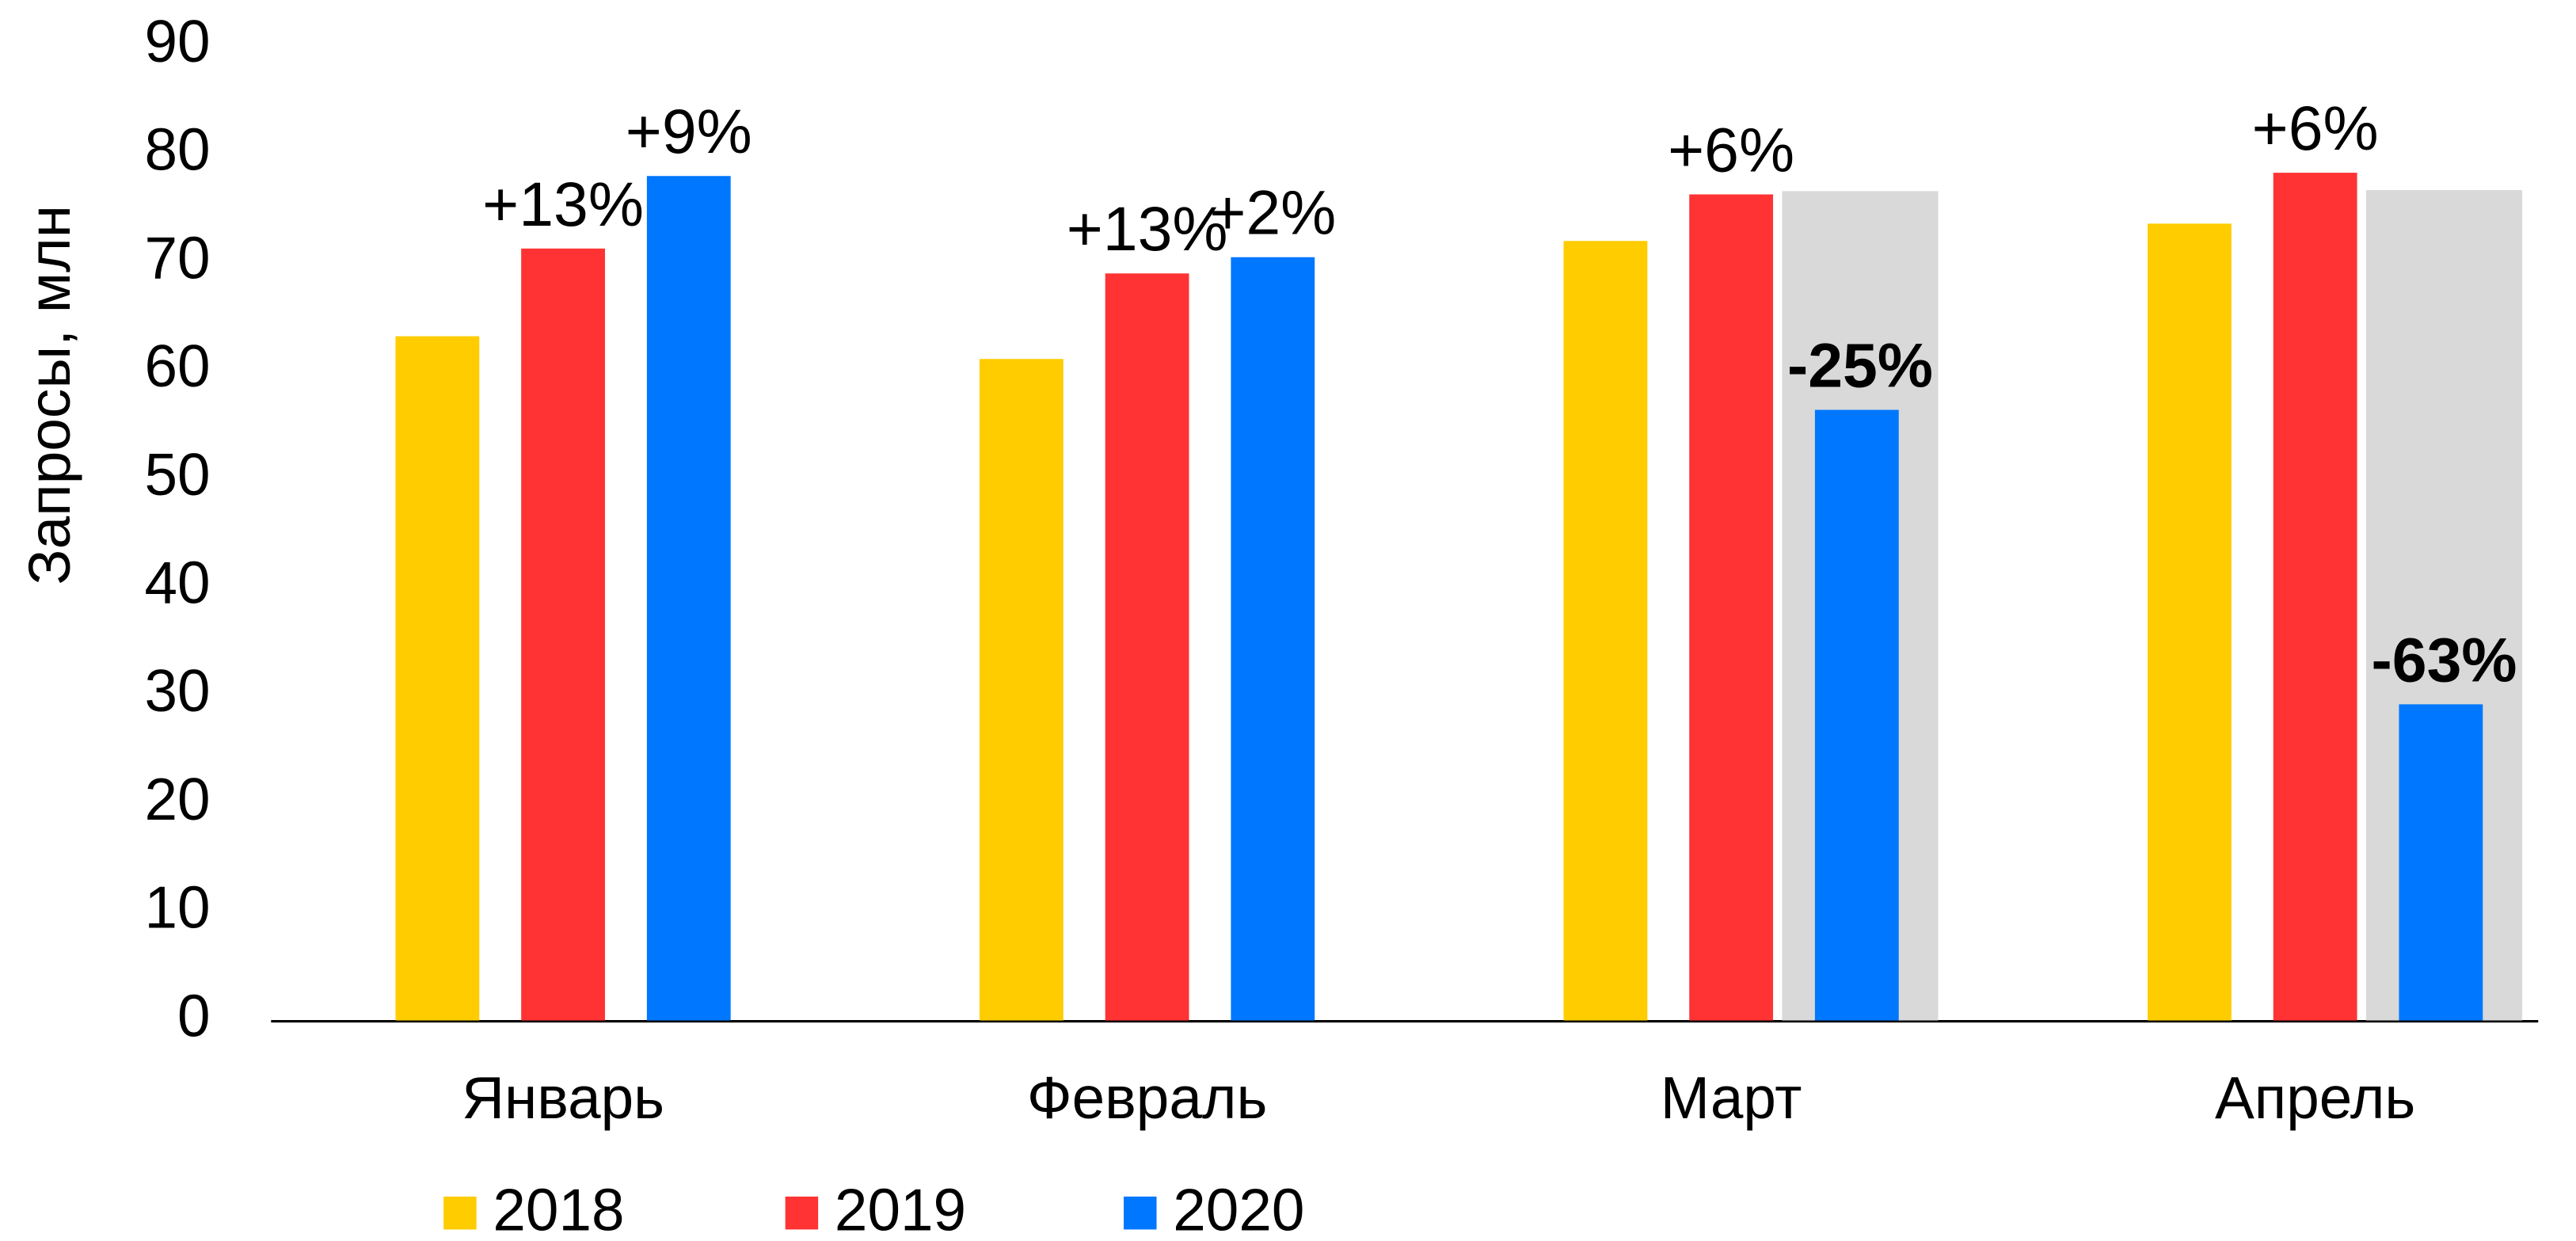  Describe the element at coordinates (900, 1208) in the screenshot. I see `legend-label: 2019` at that location.